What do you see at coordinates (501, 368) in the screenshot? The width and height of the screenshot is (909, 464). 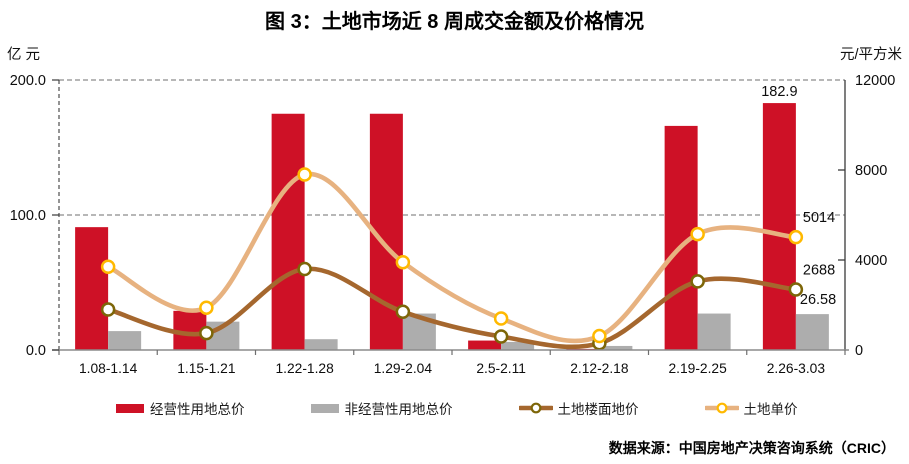 I see `chart-text-label: 2.5-2.11` at bounding box center [501, 368].